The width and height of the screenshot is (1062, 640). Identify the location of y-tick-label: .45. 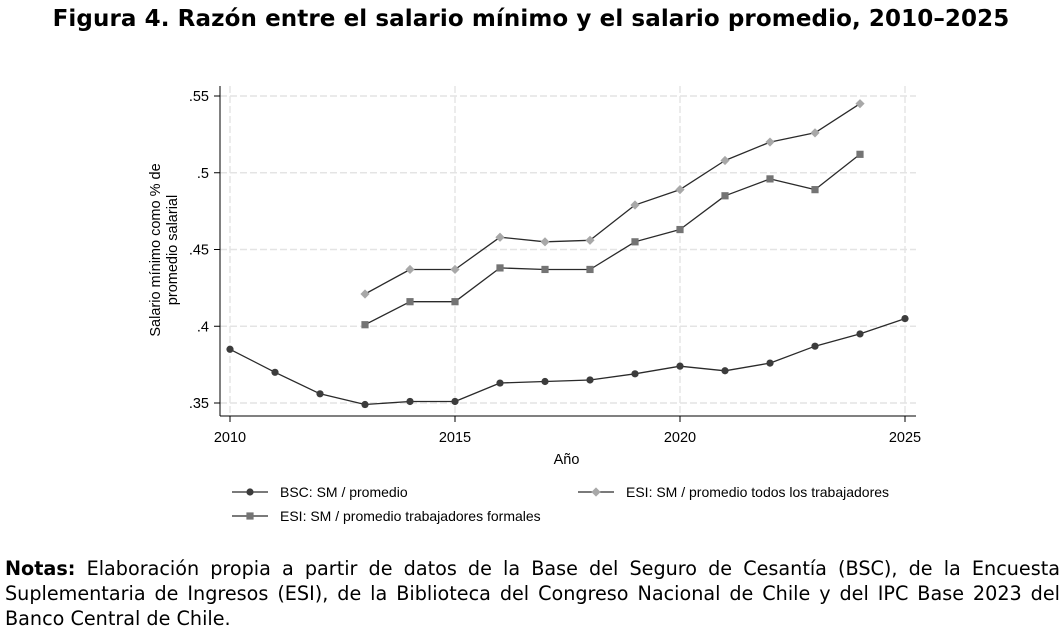
(199, 251).